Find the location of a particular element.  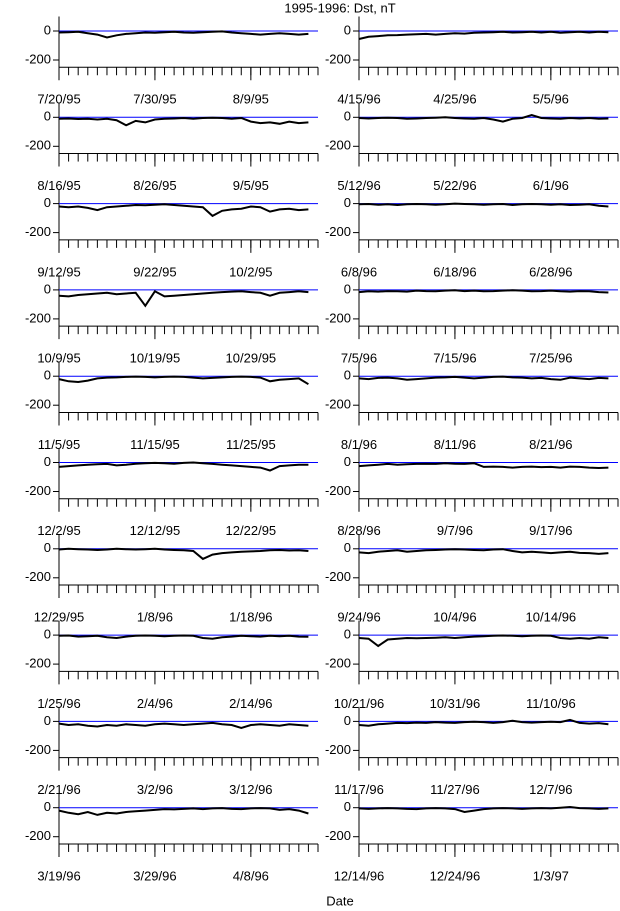

x-tick-label: 9/7/96 is located at coordinates (455, 530).